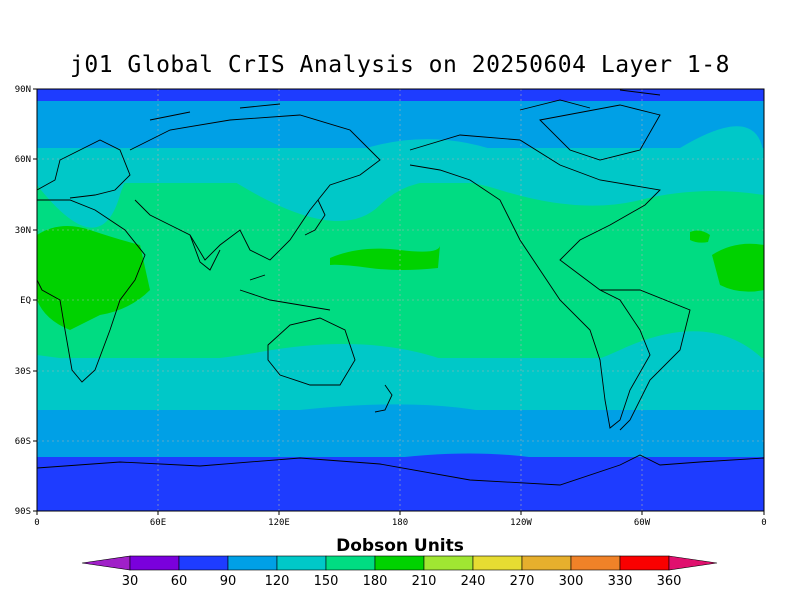 Image resolution: width=800 pixels, height=600 pixels. I want to click on lon-label: 60W, so click(642, 523).